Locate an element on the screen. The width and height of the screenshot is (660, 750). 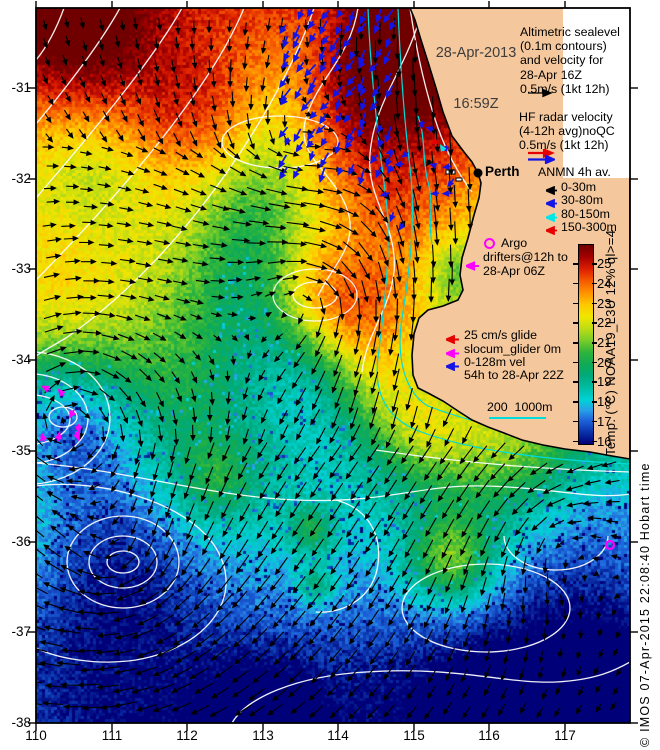
legend-arrow-glyph is located at coordinates (541, 159).